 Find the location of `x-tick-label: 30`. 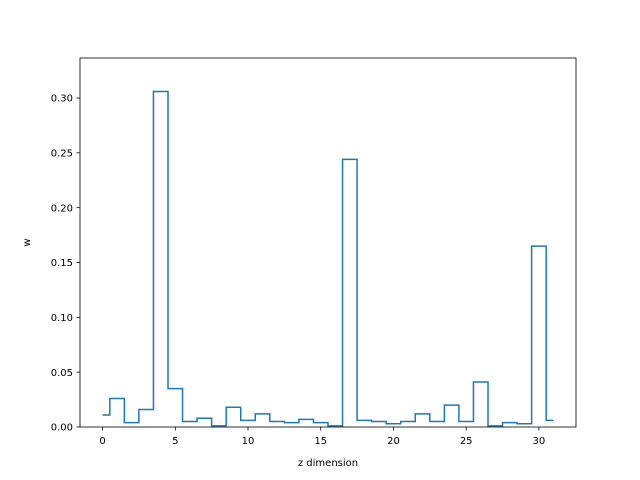

x-tick-label: 30 is located at coordinates (539, 441).